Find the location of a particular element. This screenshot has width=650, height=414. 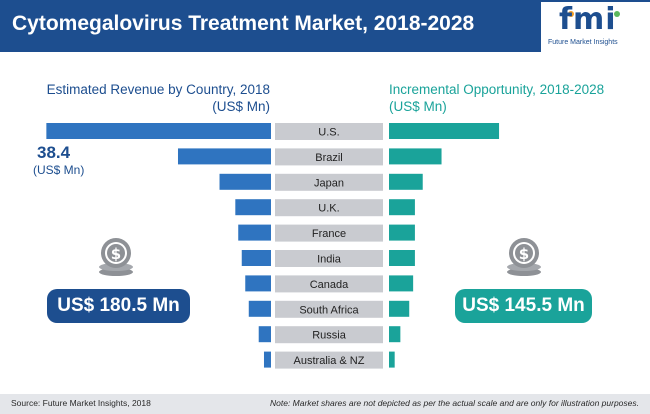

left-total-badge: US$ 180.5 Mn is located at coordinates (118, 306).